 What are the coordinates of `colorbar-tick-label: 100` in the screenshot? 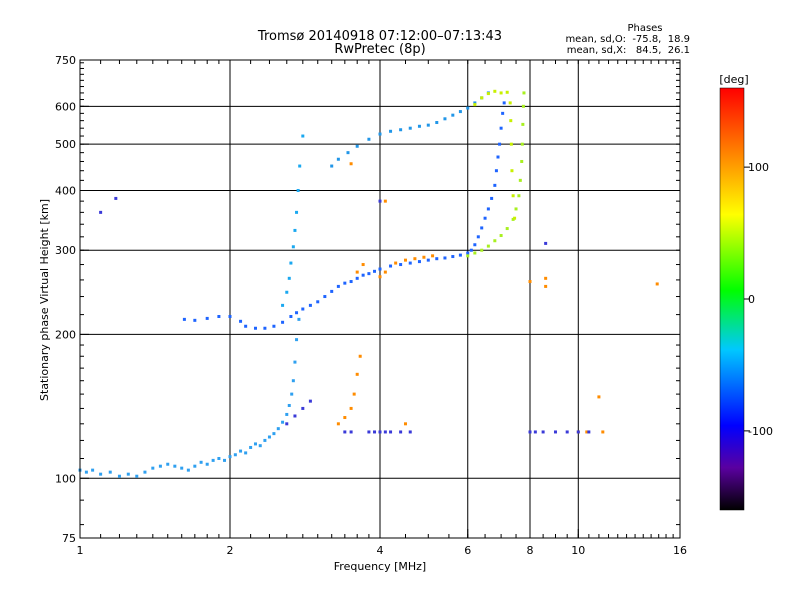 It's located at (758, 167).